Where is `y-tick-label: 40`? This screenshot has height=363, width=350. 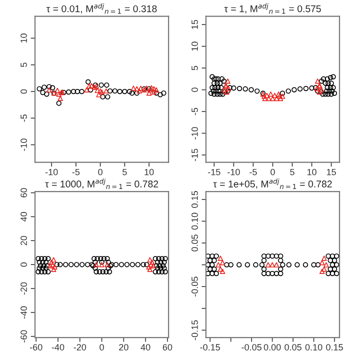
y-tick-label: 40 is located at coordinates (23, 217).